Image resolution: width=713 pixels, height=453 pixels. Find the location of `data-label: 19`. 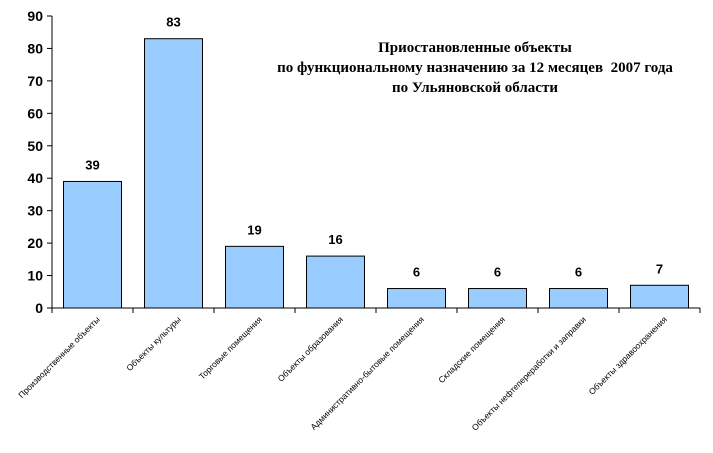

data-label: 19 is located at coordinates (254, 229).